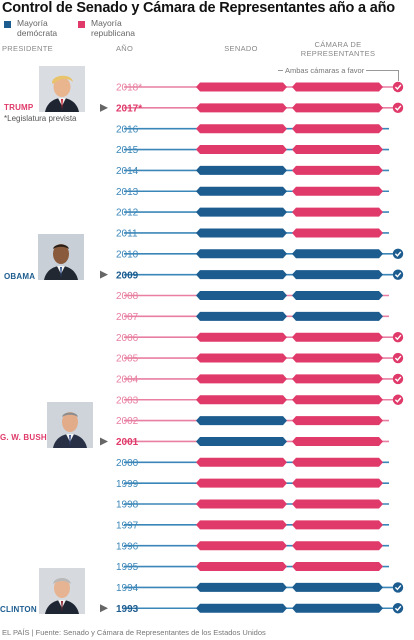  Describe the element at coordinates (127, 296) in the screenshot. I see `year-label: 2008` at that location.